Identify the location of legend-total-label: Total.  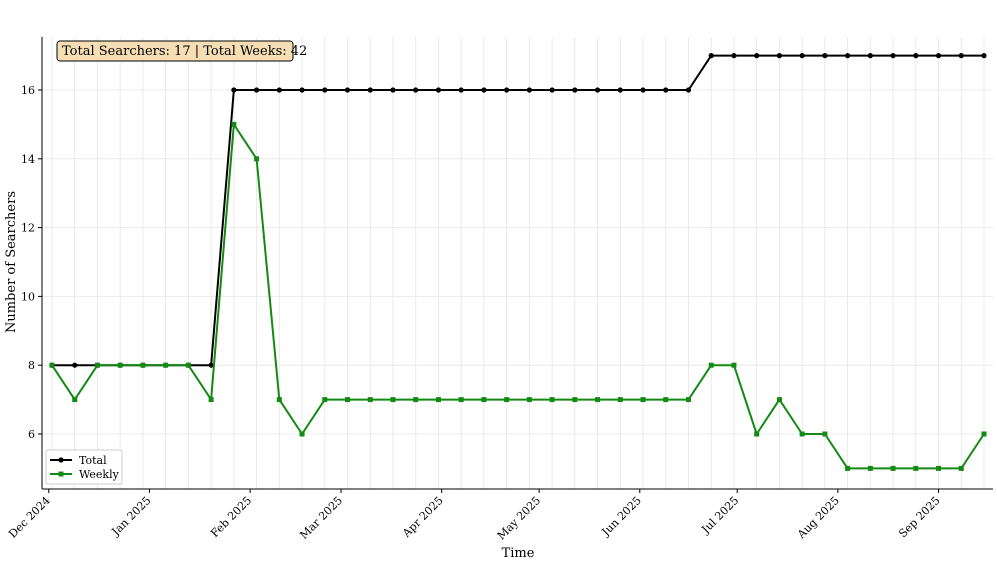
(93, 460).